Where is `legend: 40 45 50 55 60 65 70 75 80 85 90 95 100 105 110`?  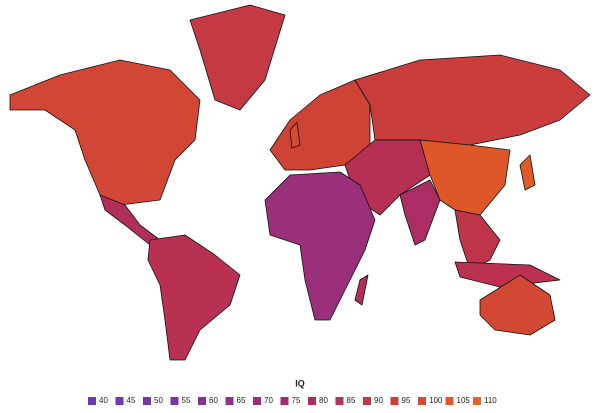 legend: 40 45 50 55 60 65 70 75 80 85 90 95 100 105 110 is located at coordinates (292, 400).